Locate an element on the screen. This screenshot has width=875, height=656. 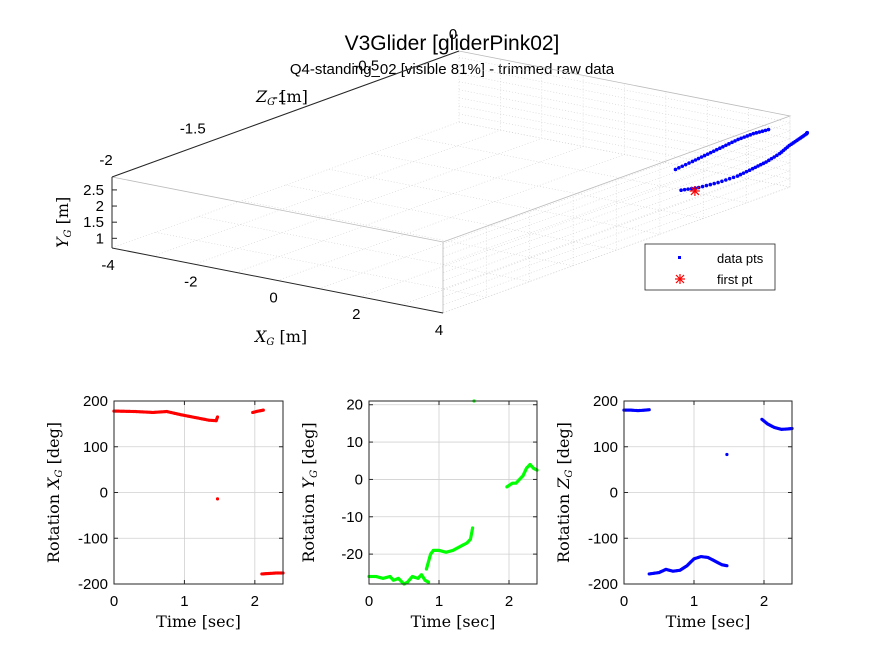
grid-line-y is located at coordinates (617, 153).